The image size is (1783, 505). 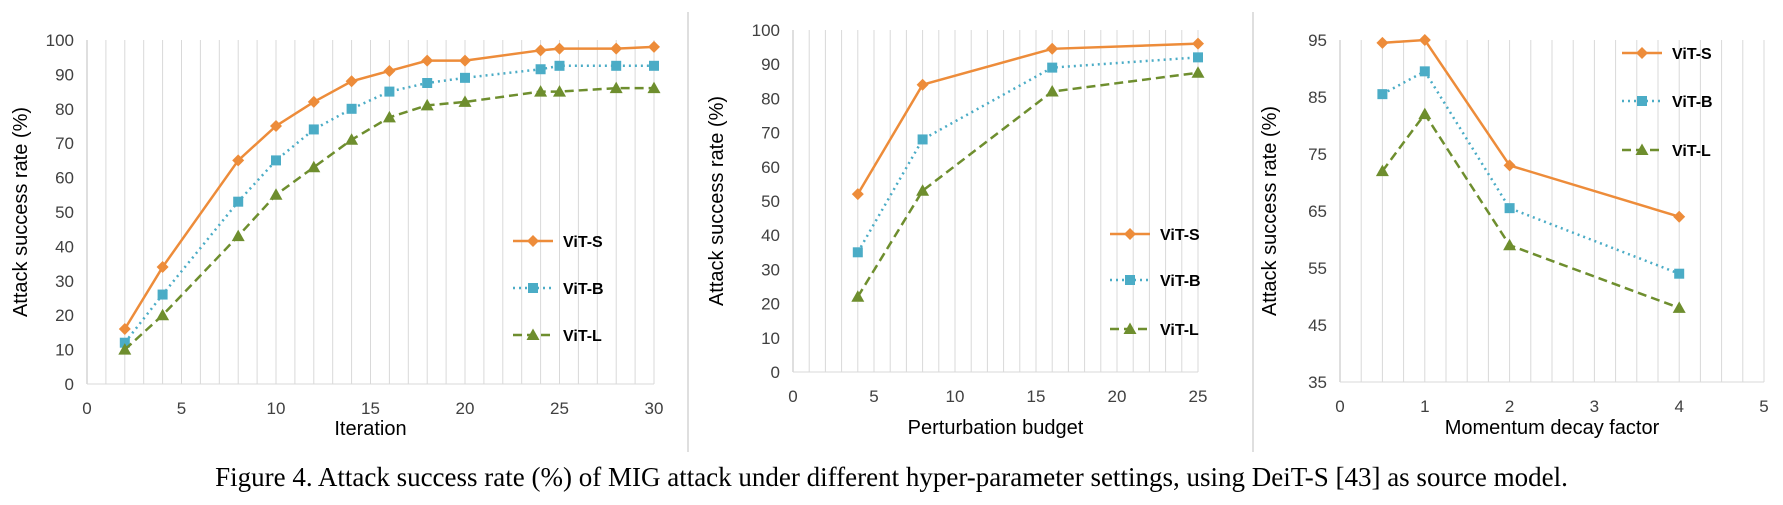 What do you see at coordinates (1317, 382) in the screenshot?
I see `y-tick-label: 35` at bounding box center [1317, 382].